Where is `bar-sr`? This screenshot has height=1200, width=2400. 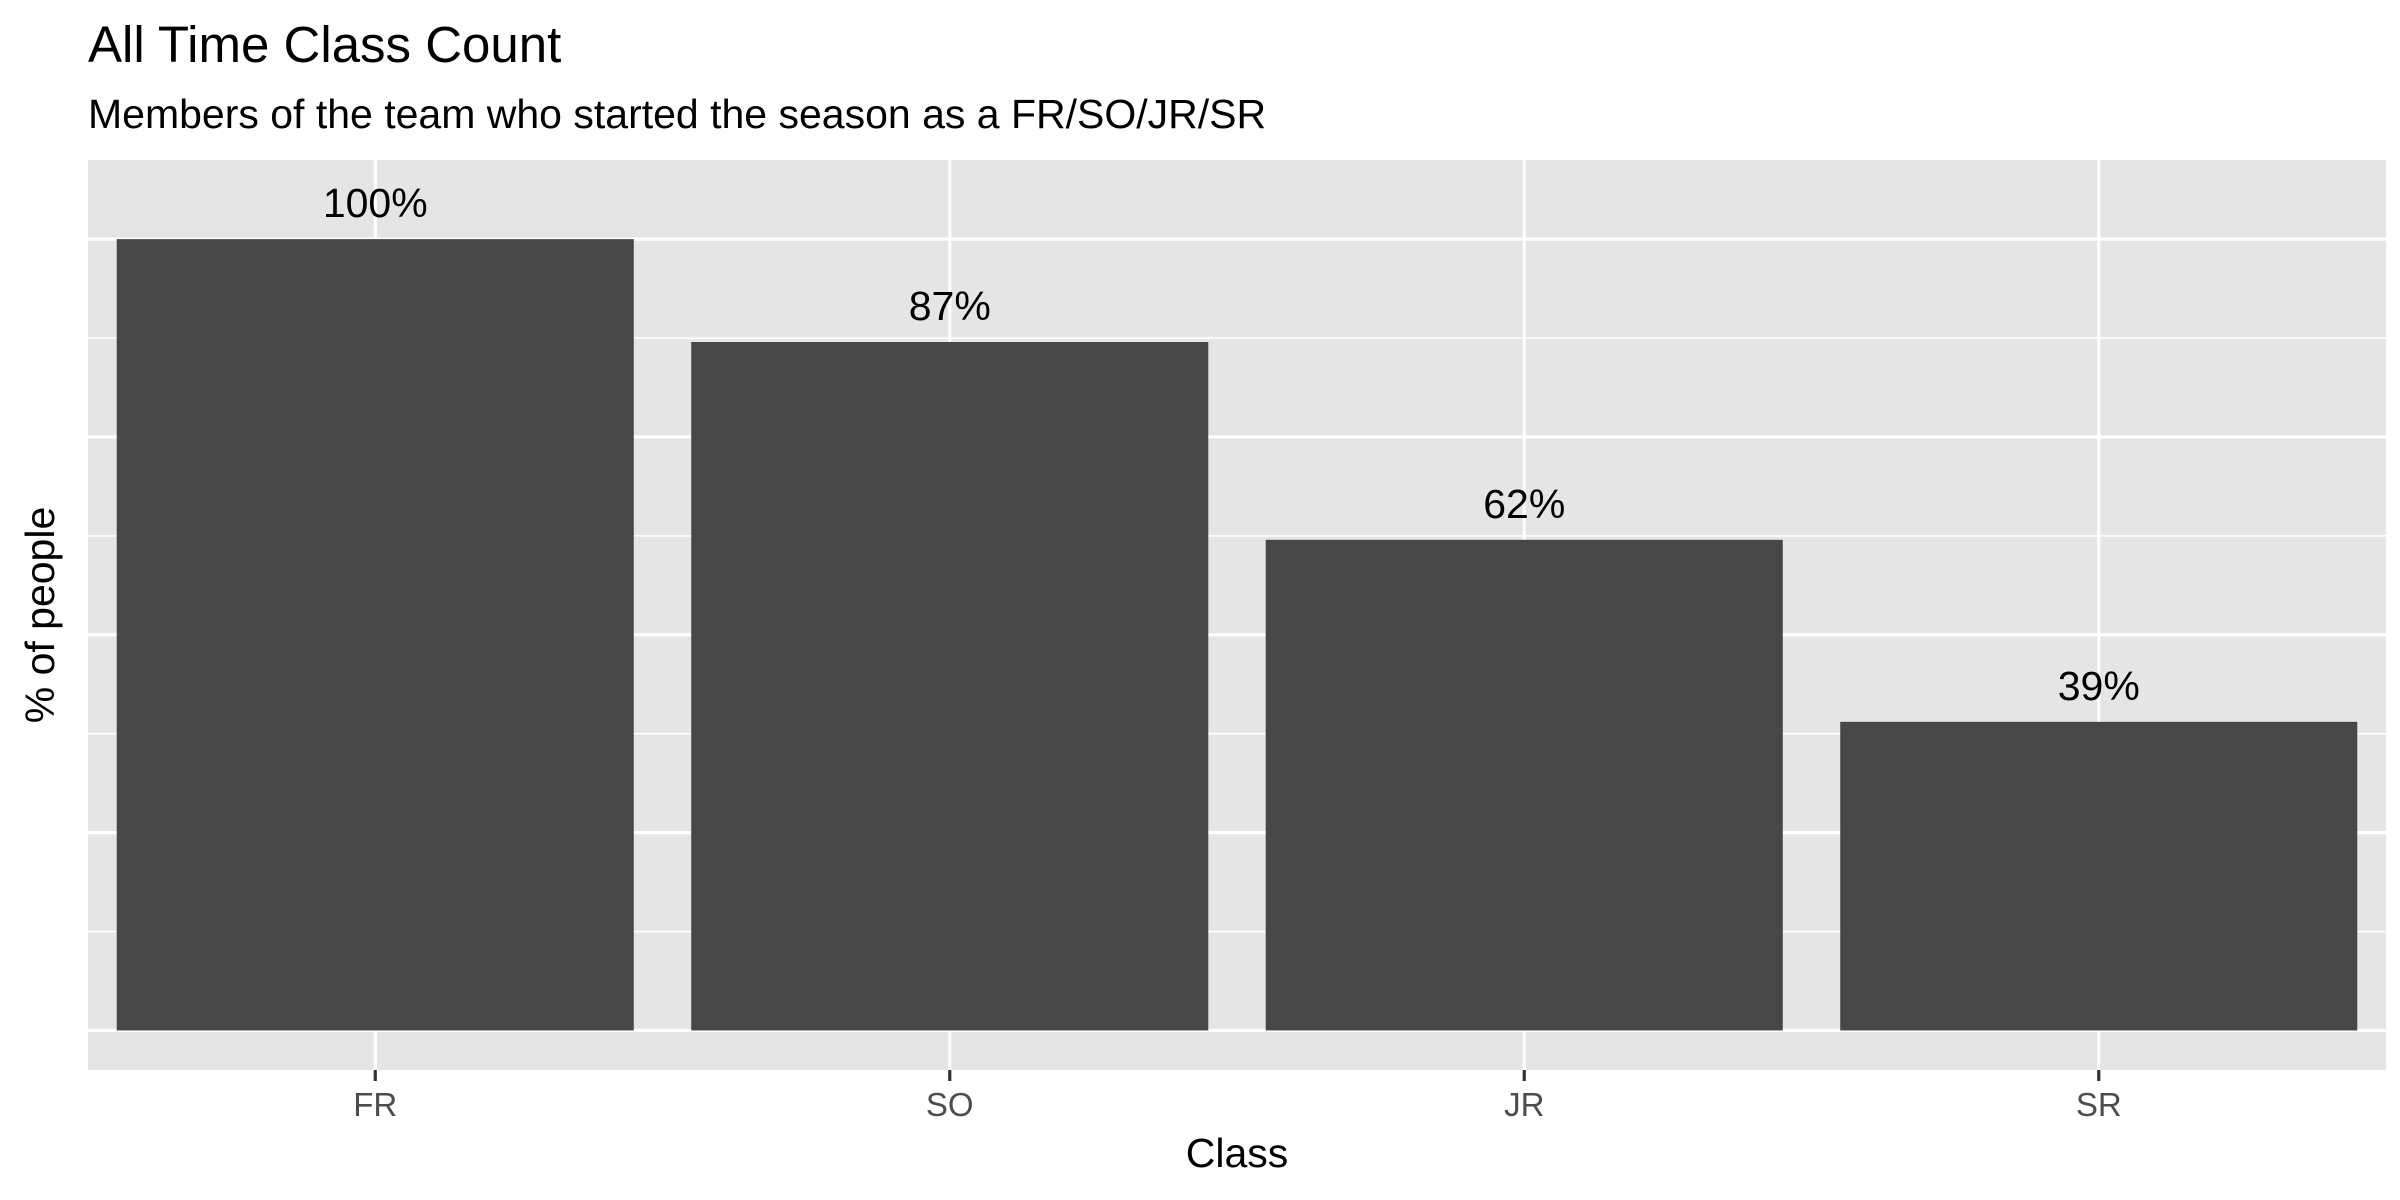 bar-sr is located at coordinates (2099, 876).